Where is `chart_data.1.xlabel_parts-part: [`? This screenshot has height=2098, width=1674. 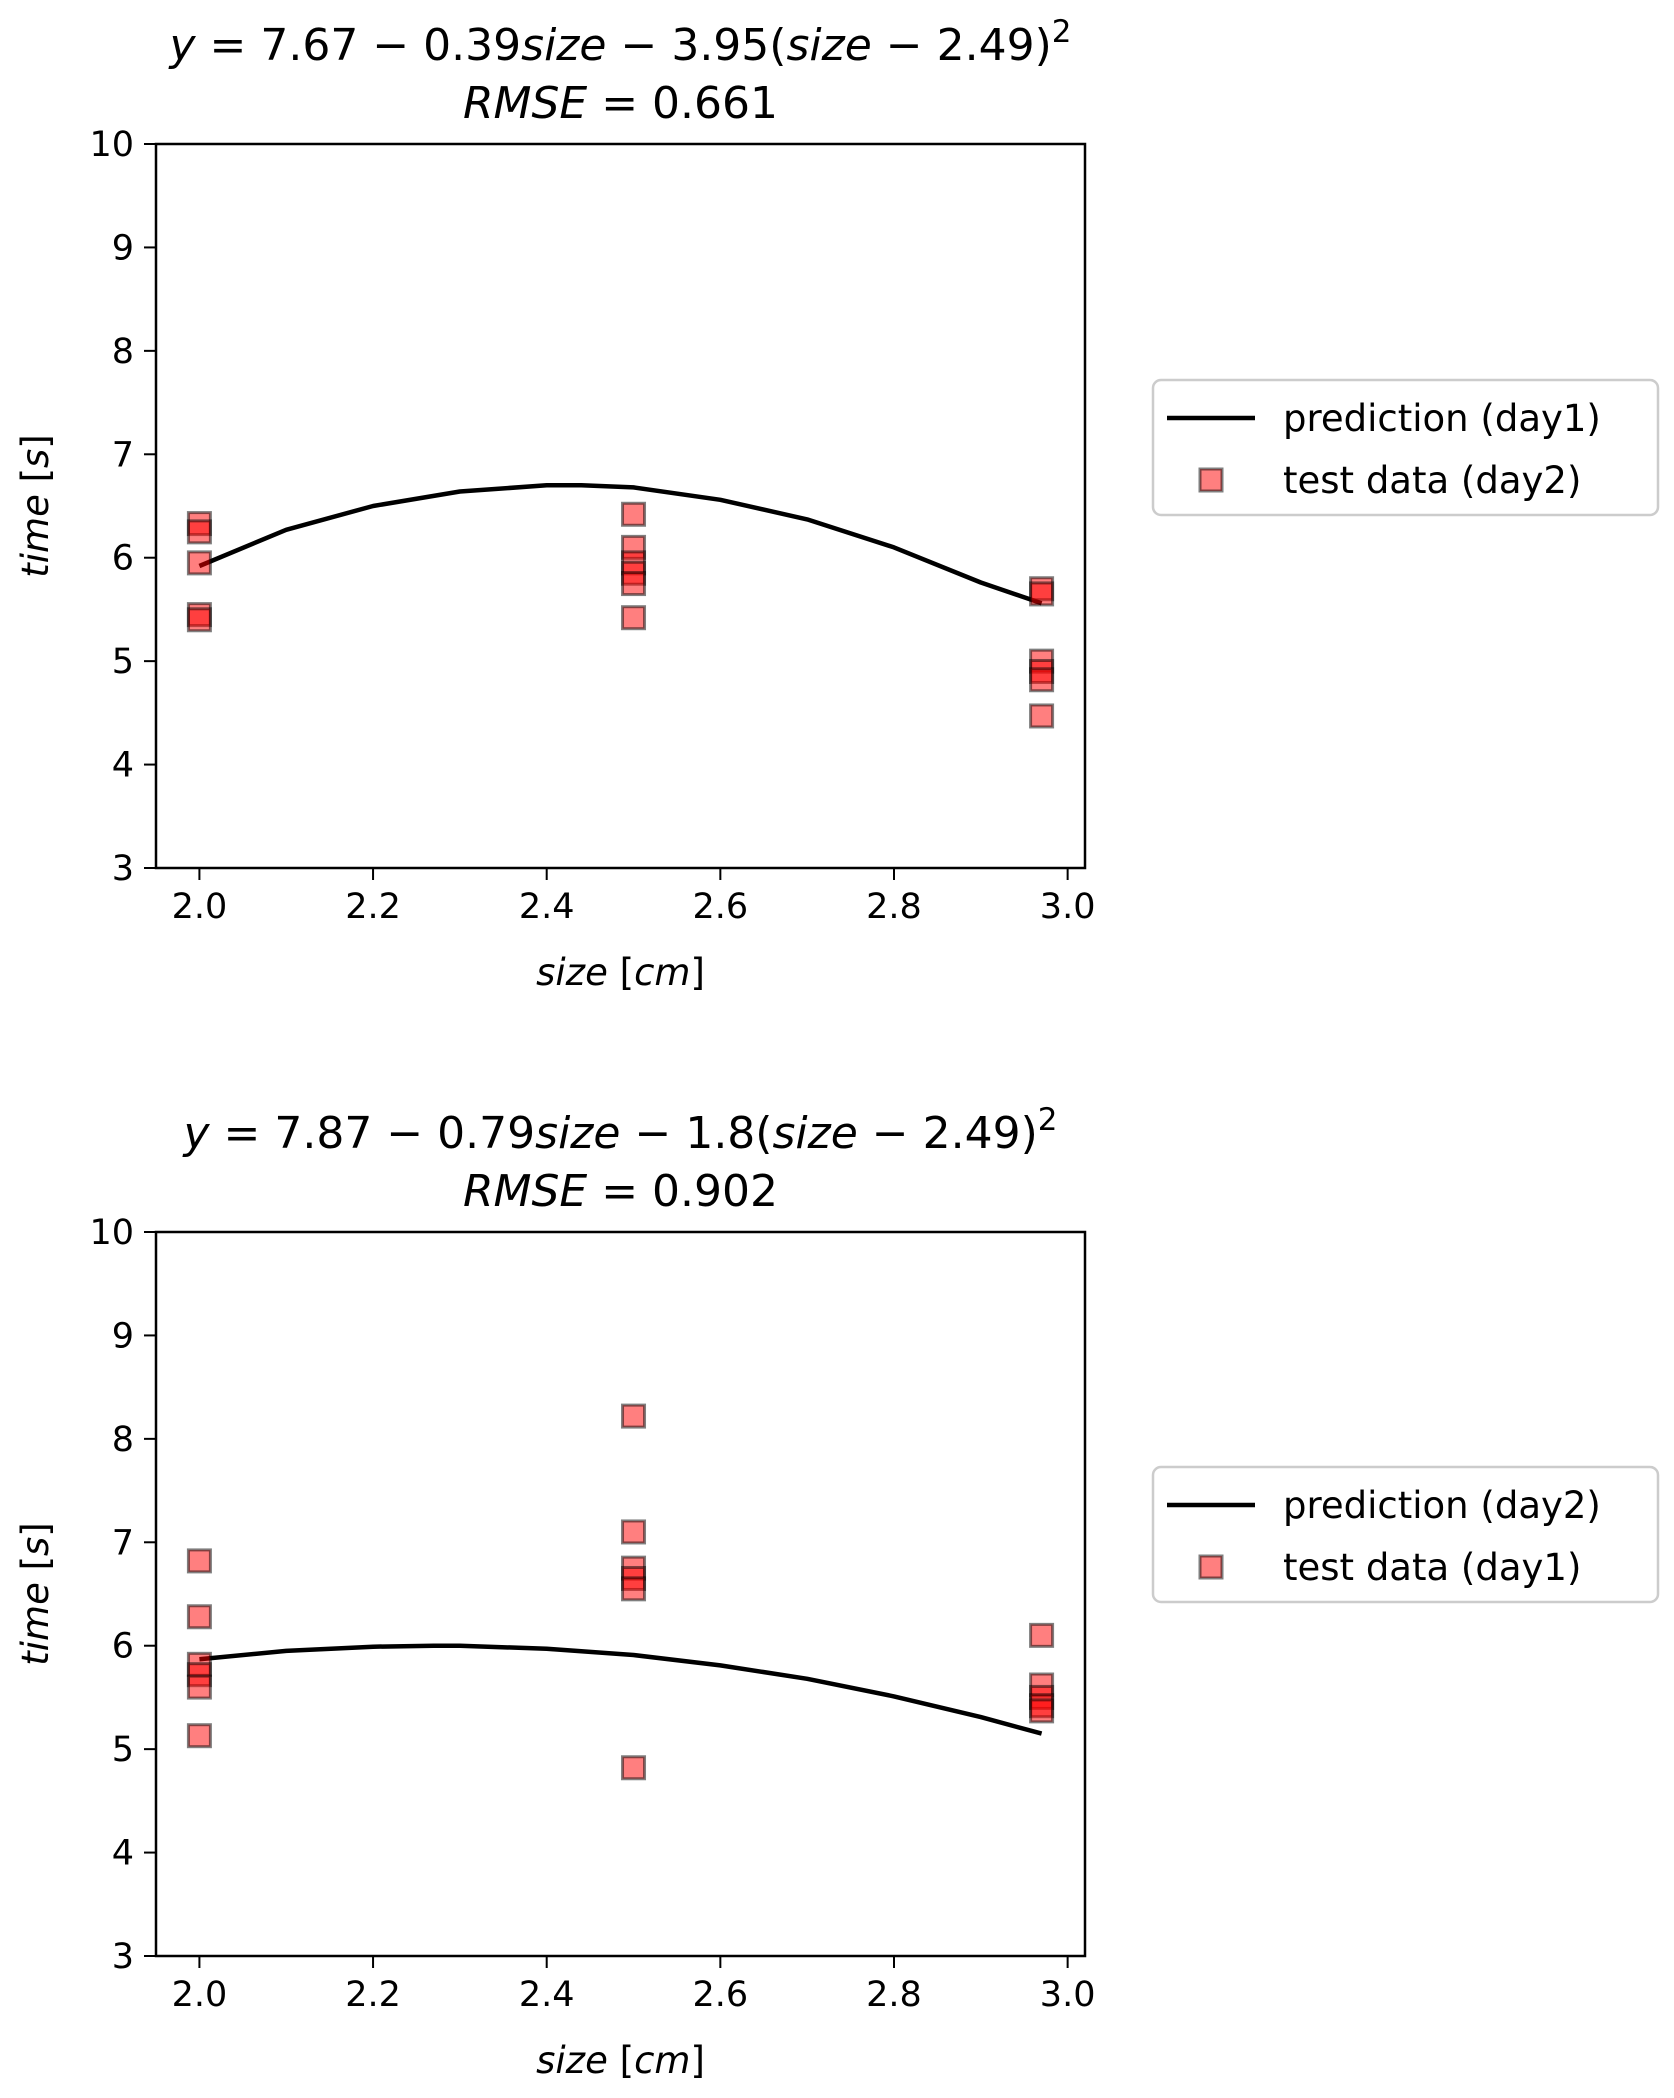 chart_data.1.xlabel_parts-part: [ is located at coordinates (621, 2060).